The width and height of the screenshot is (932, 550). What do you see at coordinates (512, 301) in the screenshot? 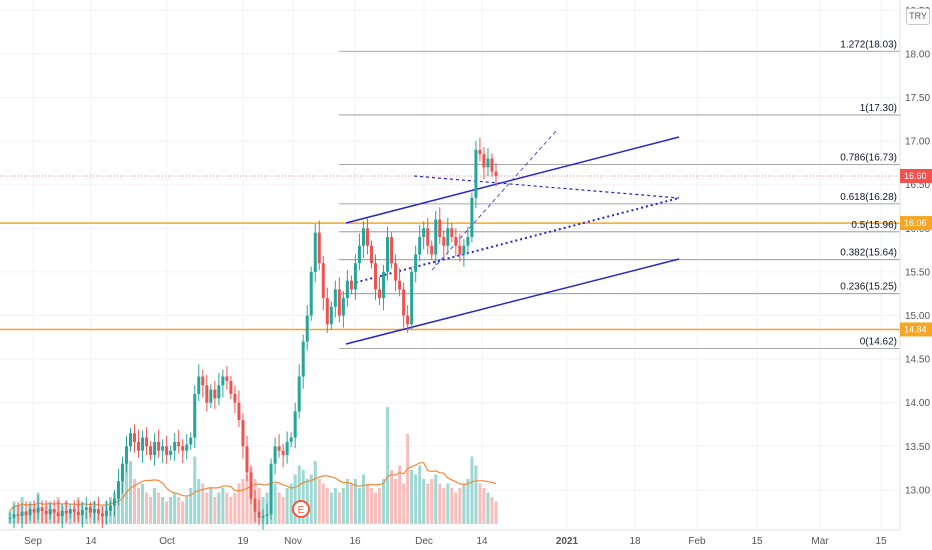
I see `channel-lower-line` at bounding box center [512, 301].